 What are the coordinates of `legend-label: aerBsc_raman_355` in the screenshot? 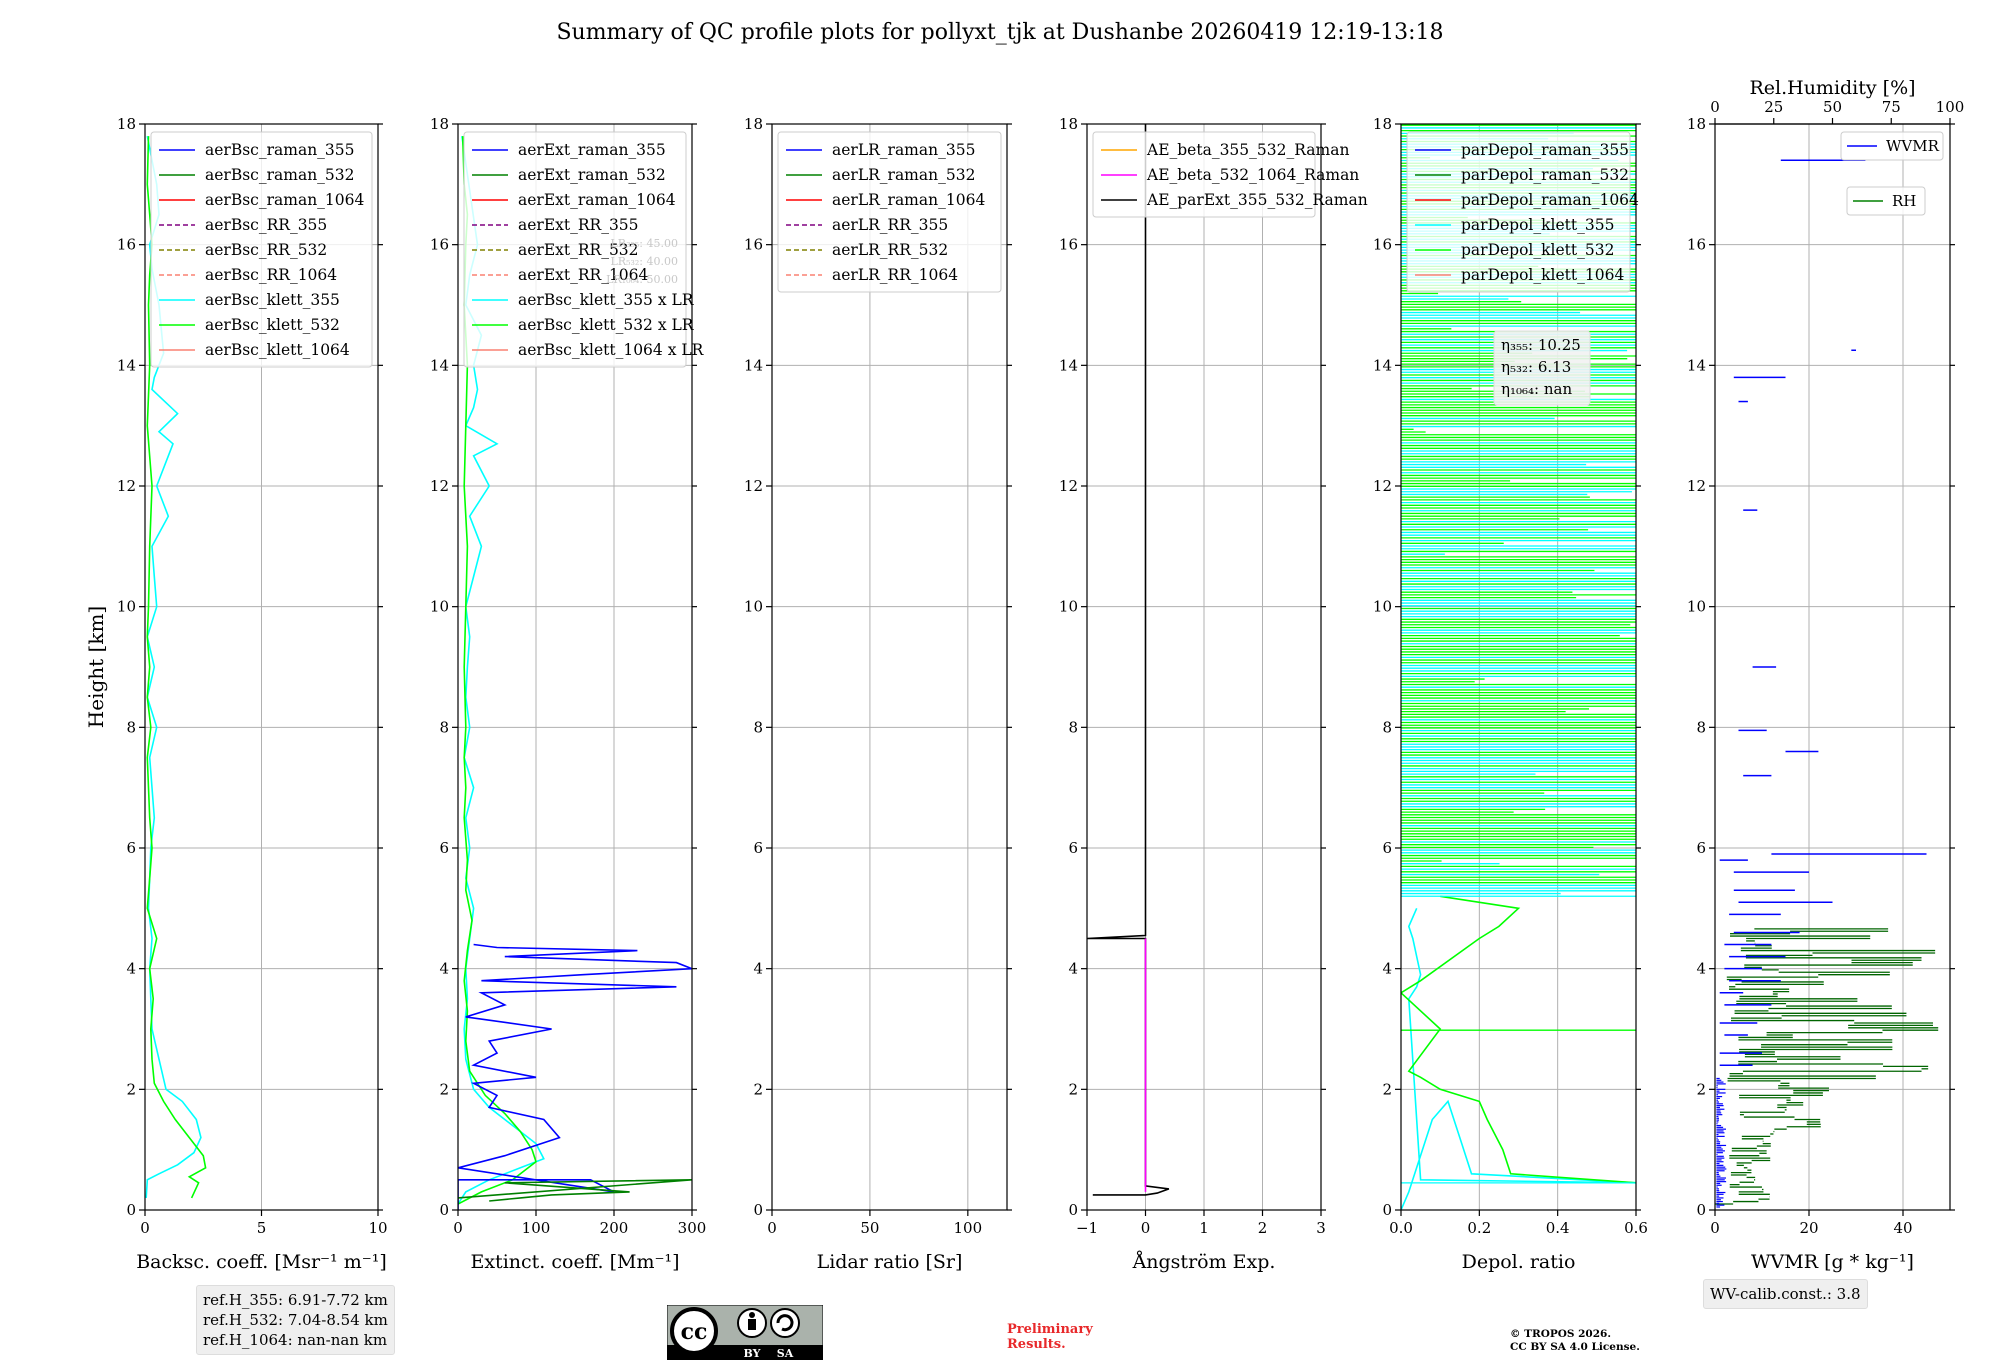 It's located at (280, 150).